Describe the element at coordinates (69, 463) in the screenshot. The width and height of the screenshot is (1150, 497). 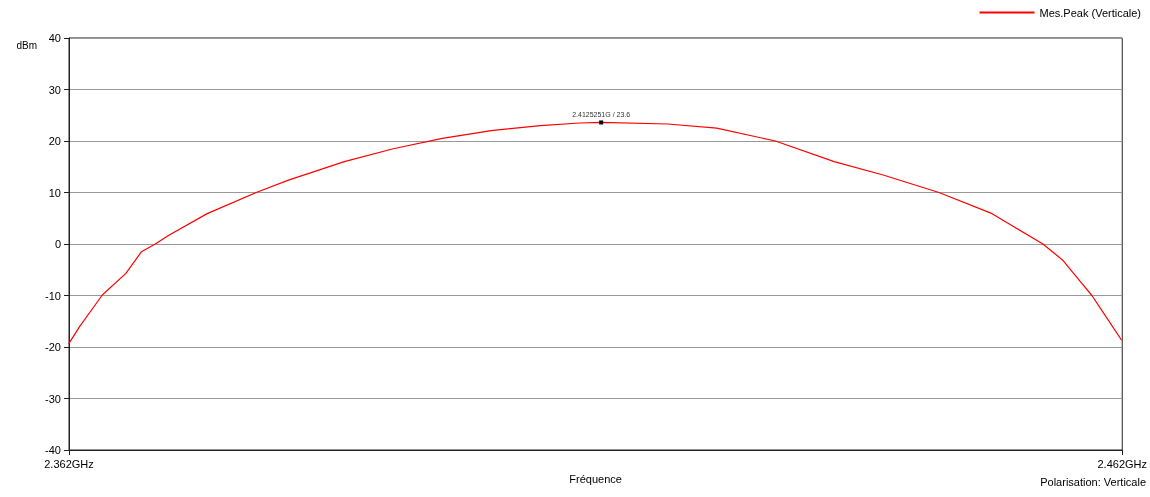
I see `x-tick-label: 2.362GHz` at that location.